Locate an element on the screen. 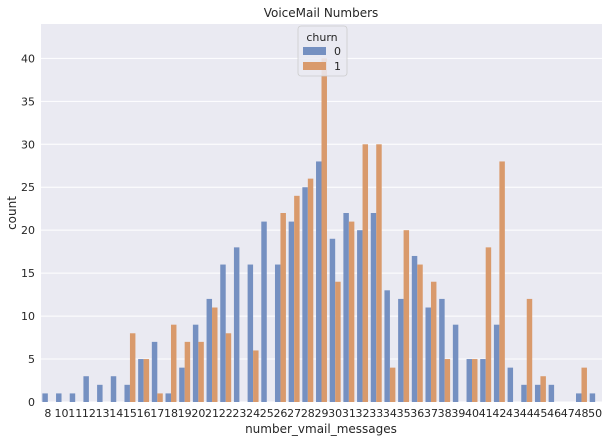 The image size is (608, 442). x-tick-label: 12 is located at coordinates (89, 413).